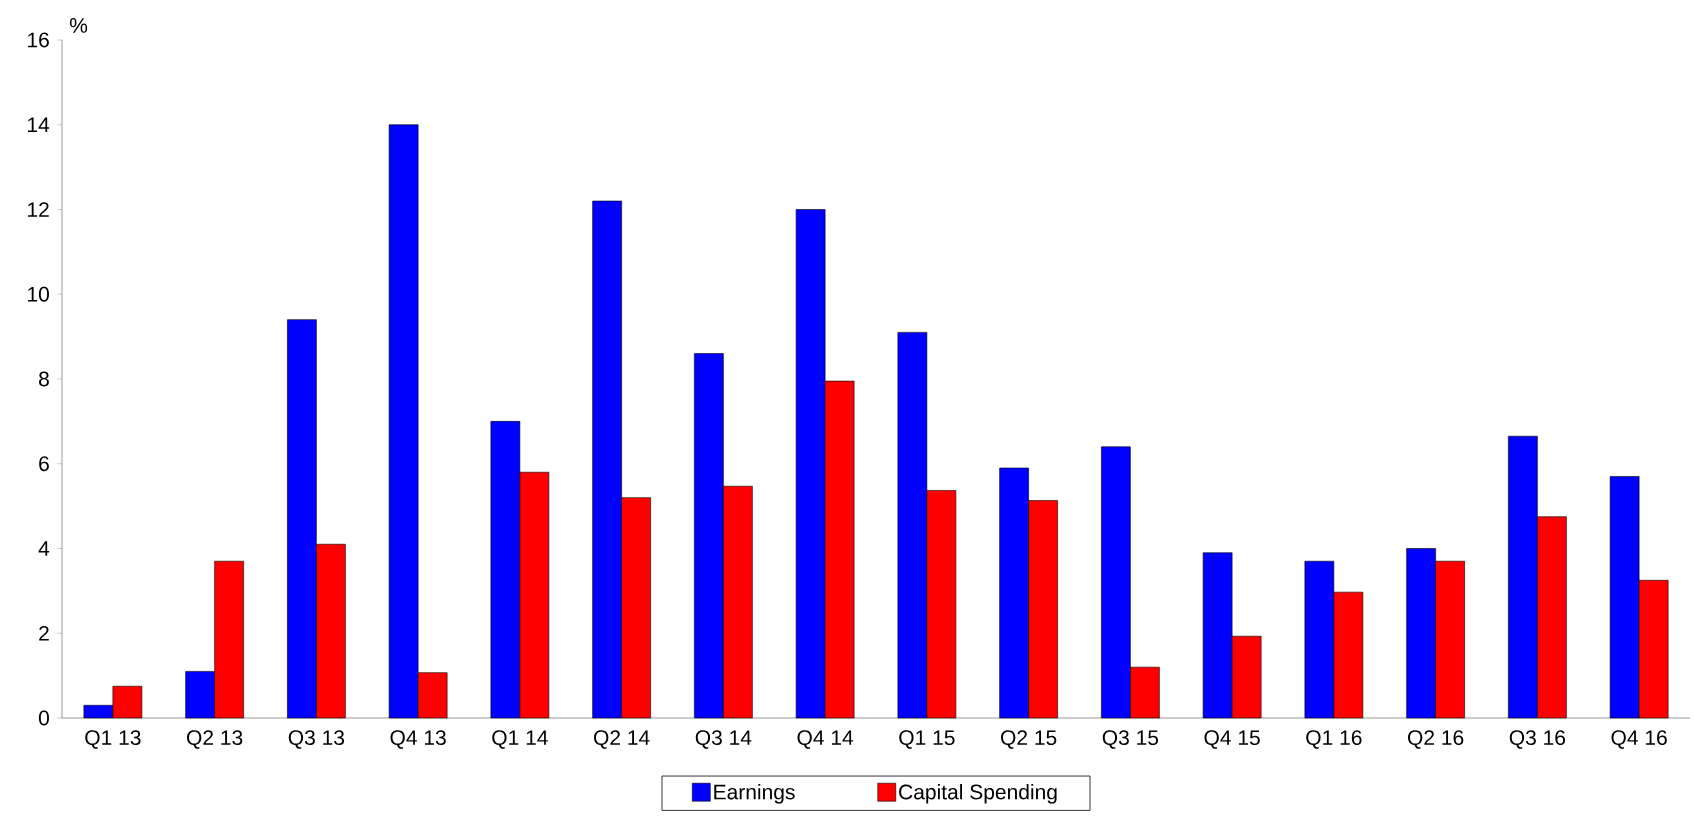  I want to click on x-tick-label: Q4 13, so click(418, 739).